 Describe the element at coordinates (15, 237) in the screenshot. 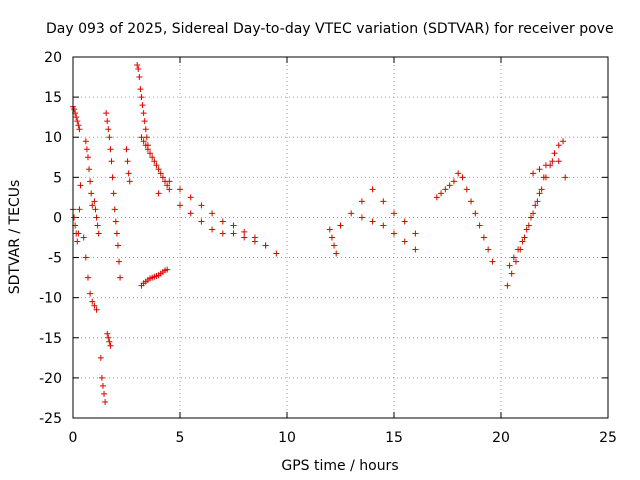

I see `y-axis-label: SDTVAR / TECUs` at that location.